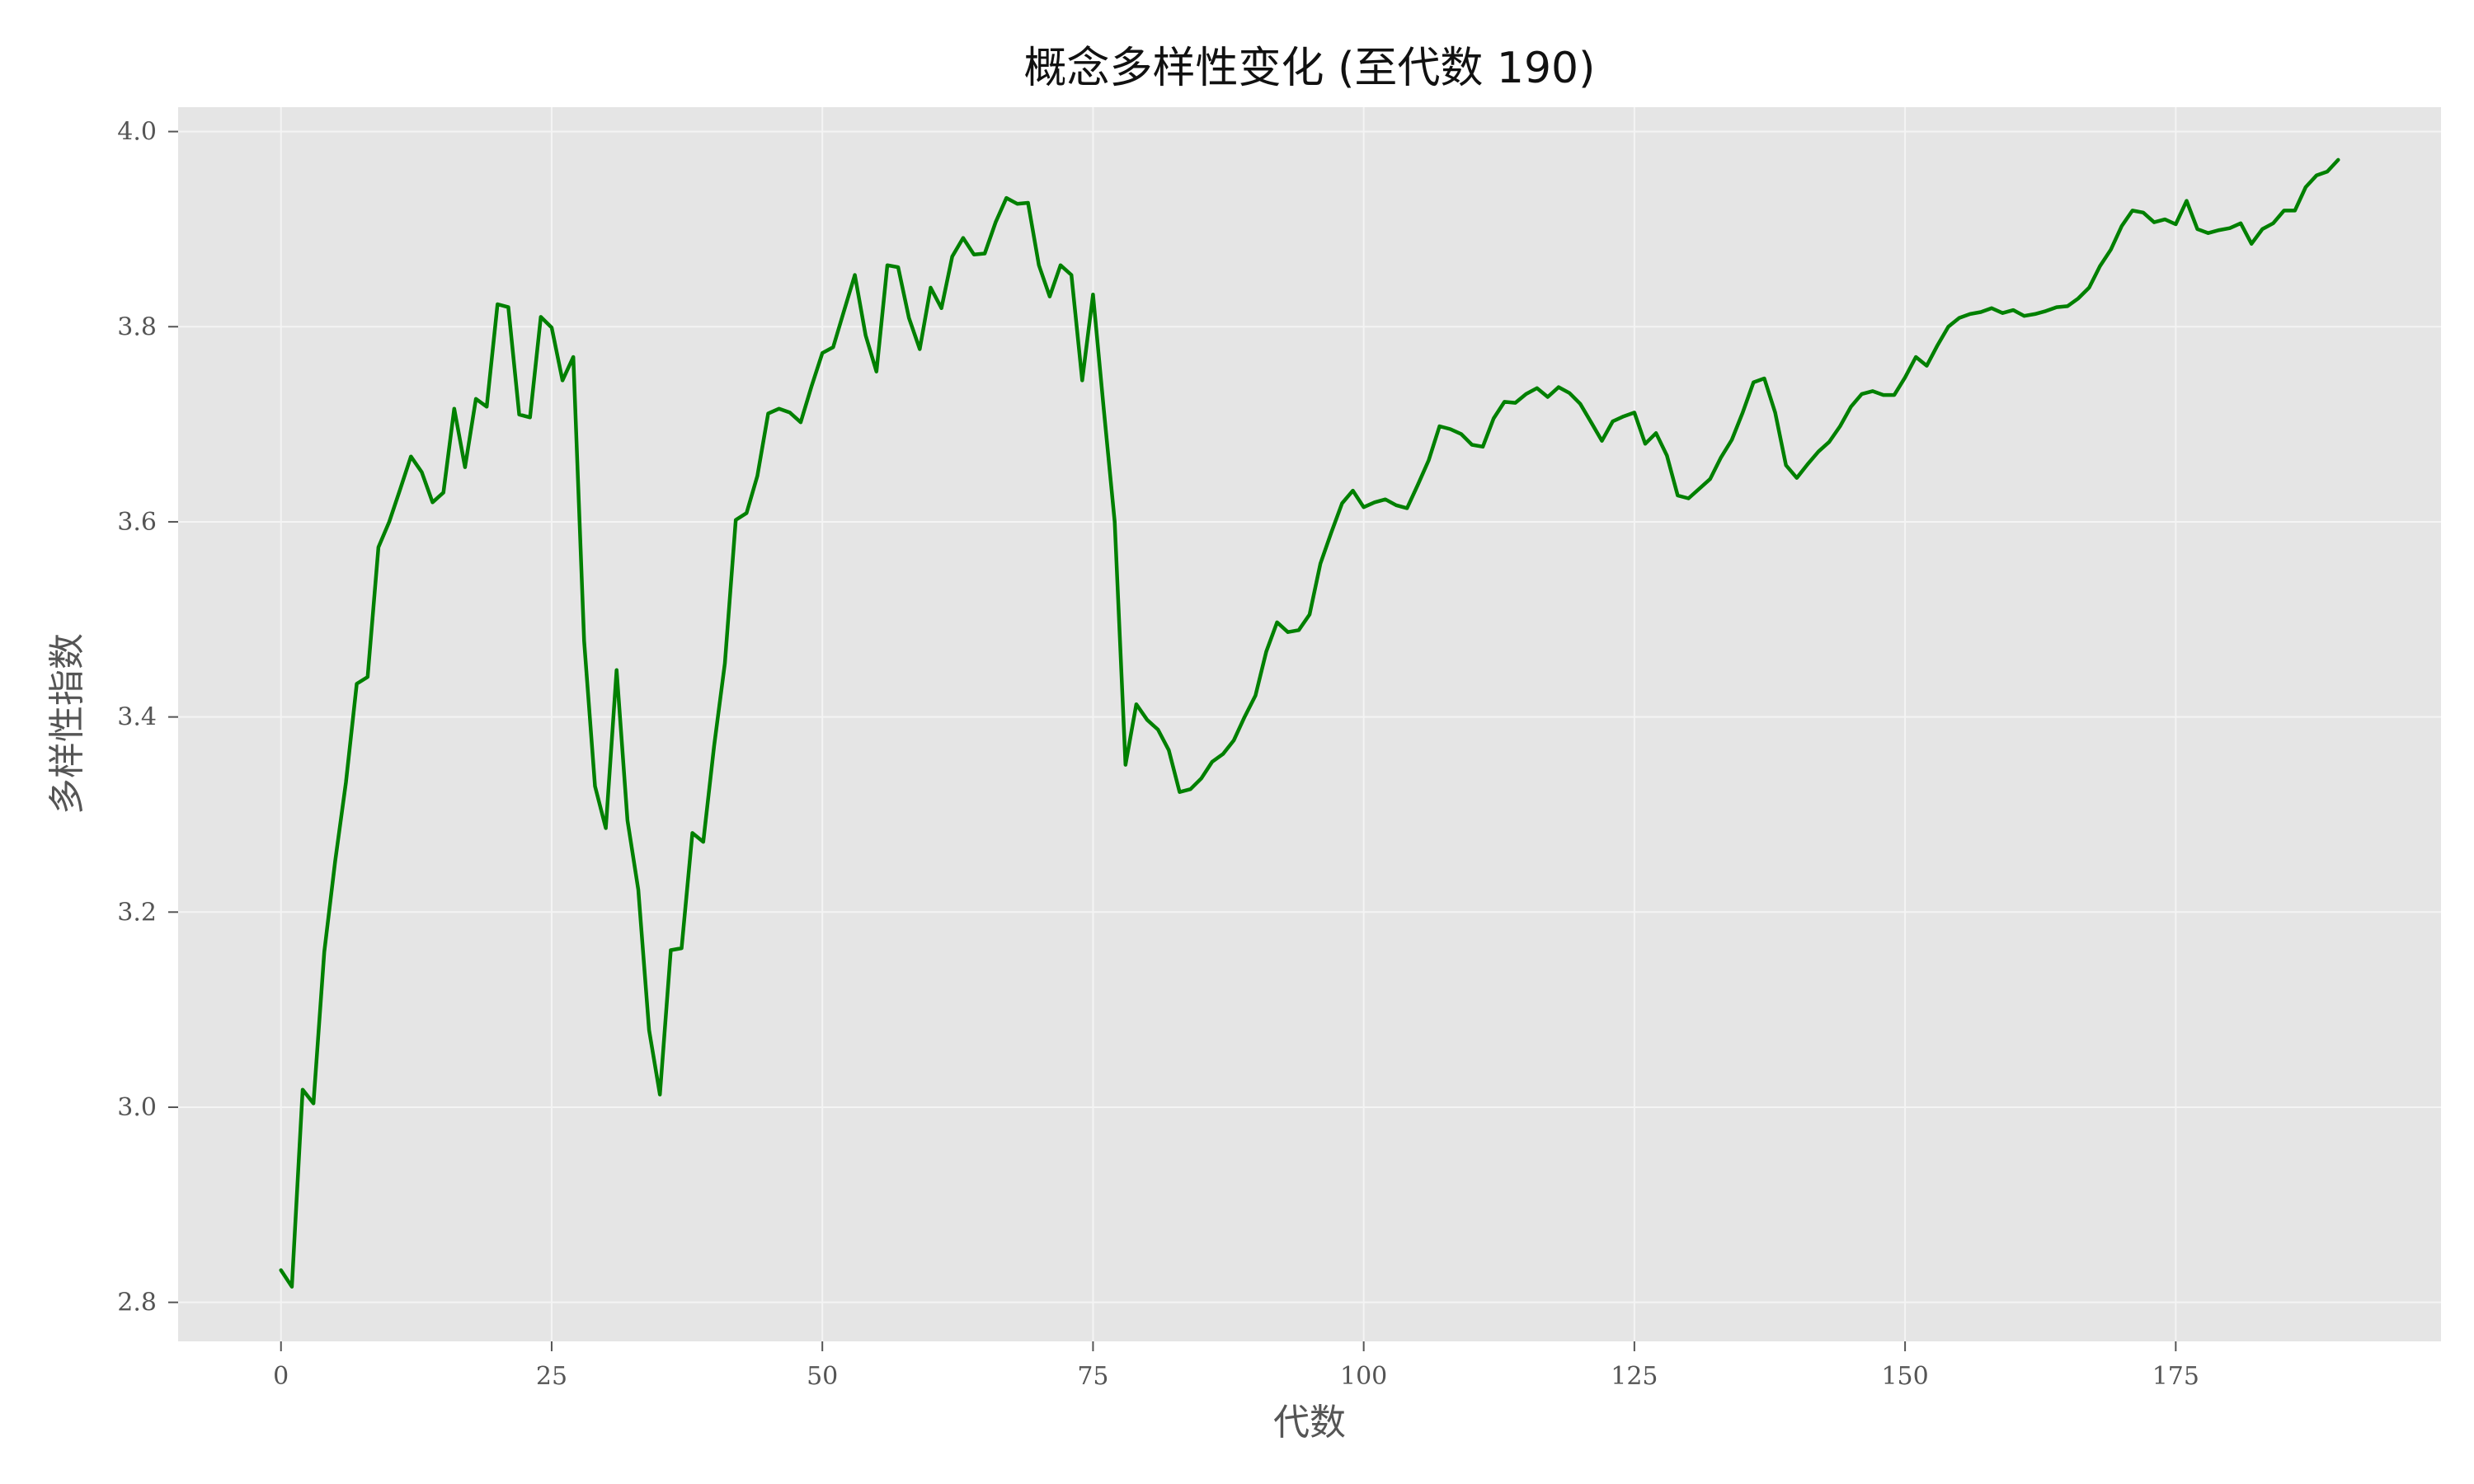  What do you see at coordinates (822, 1376) in the screenshot?
I see `x-tick-label: 50` at bounding box center [822, 1376].